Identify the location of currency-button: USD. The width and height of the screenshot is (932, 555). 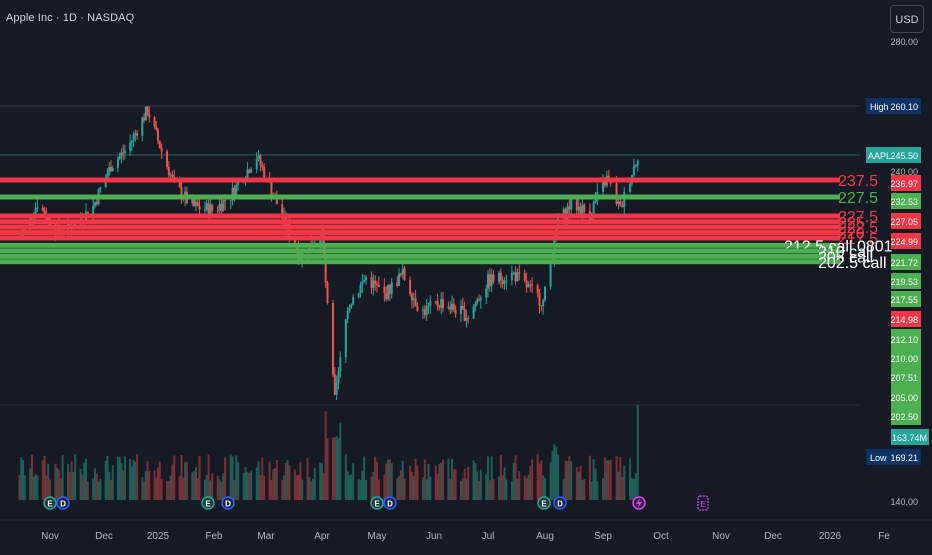
(907, 19).